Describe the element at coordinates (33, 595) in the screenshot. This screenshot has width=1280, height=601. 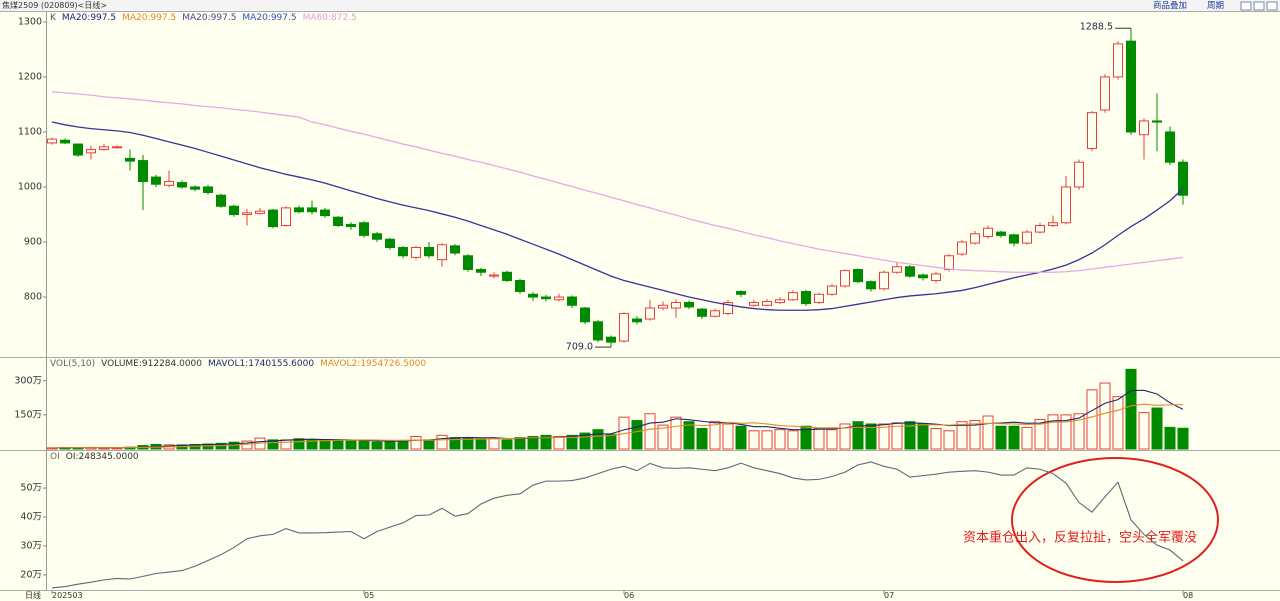
I see `period-label: 日线` at that location.